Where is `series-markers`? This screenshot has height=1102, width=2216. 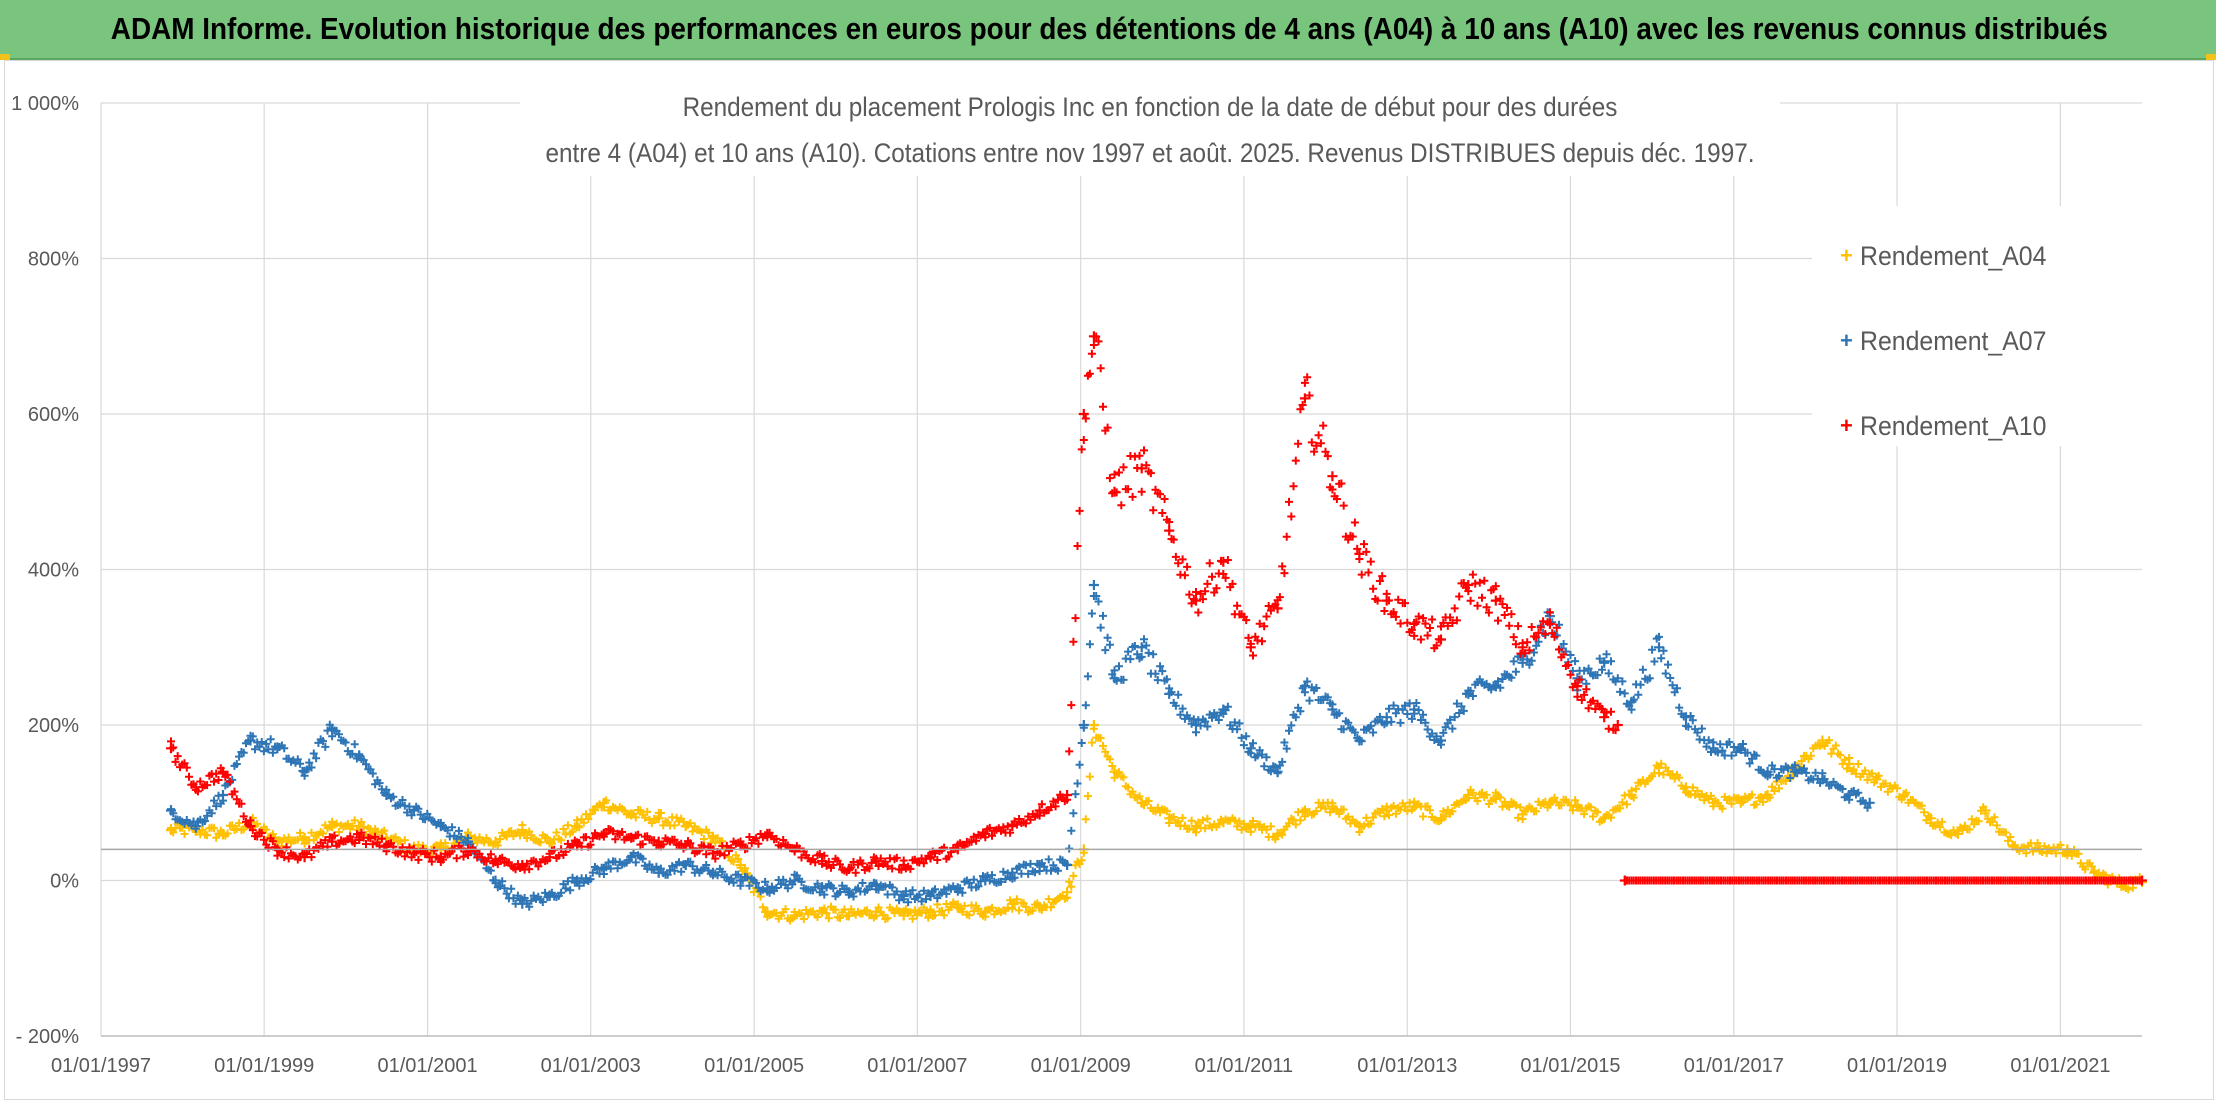
series-markers is located at coordinates (1882, 880).